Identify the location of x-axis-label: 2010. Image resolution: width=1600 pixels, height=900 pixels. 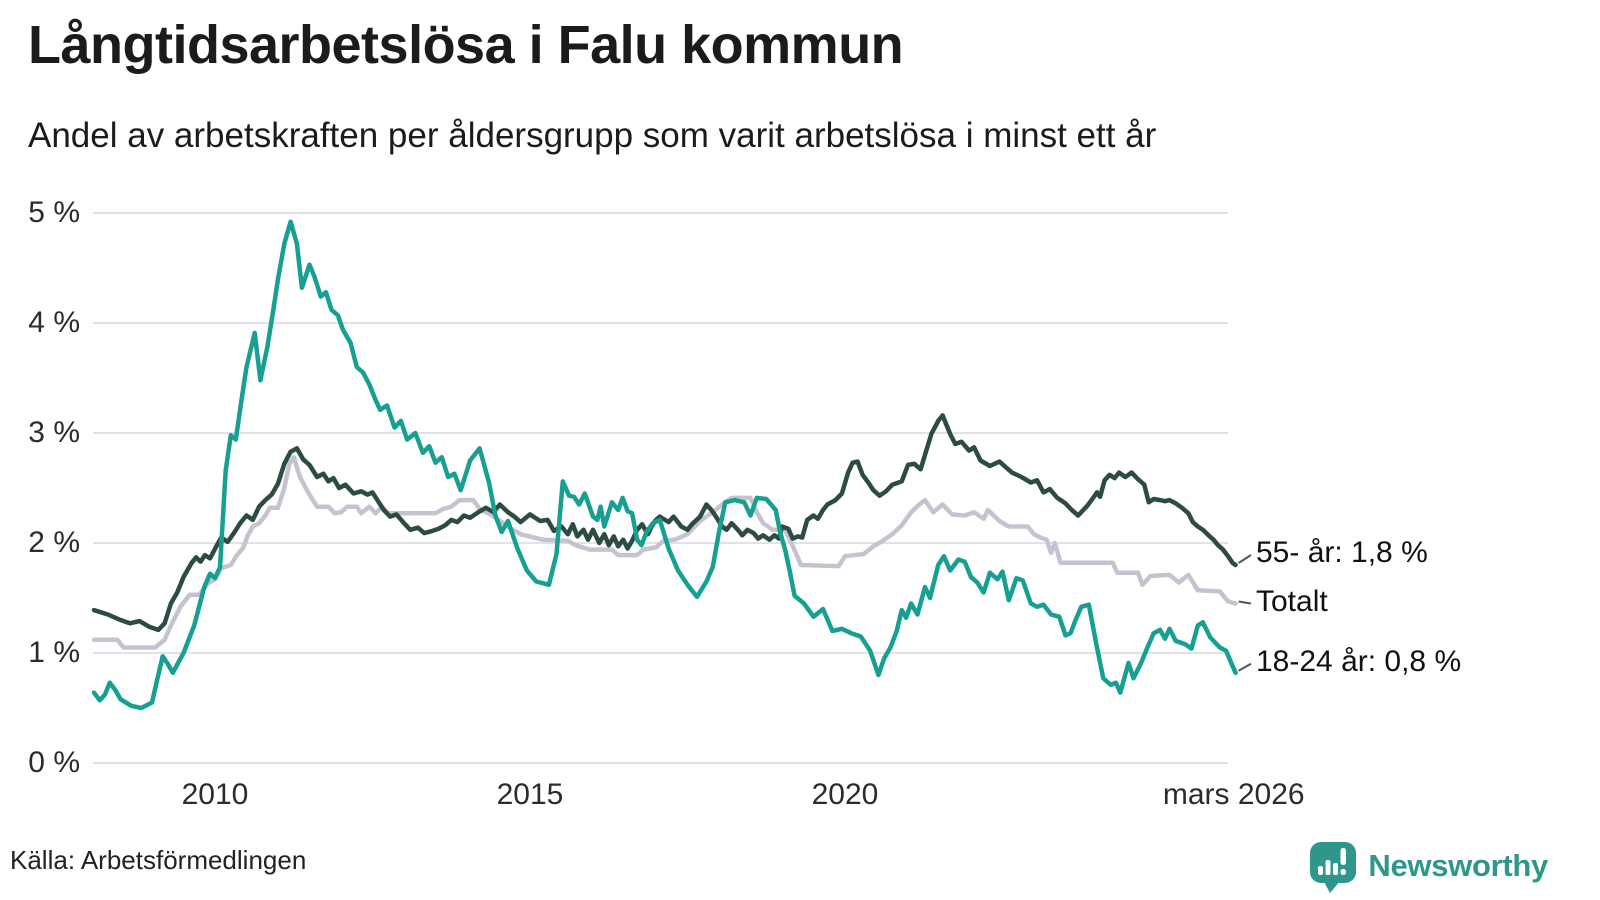
(215, 794).